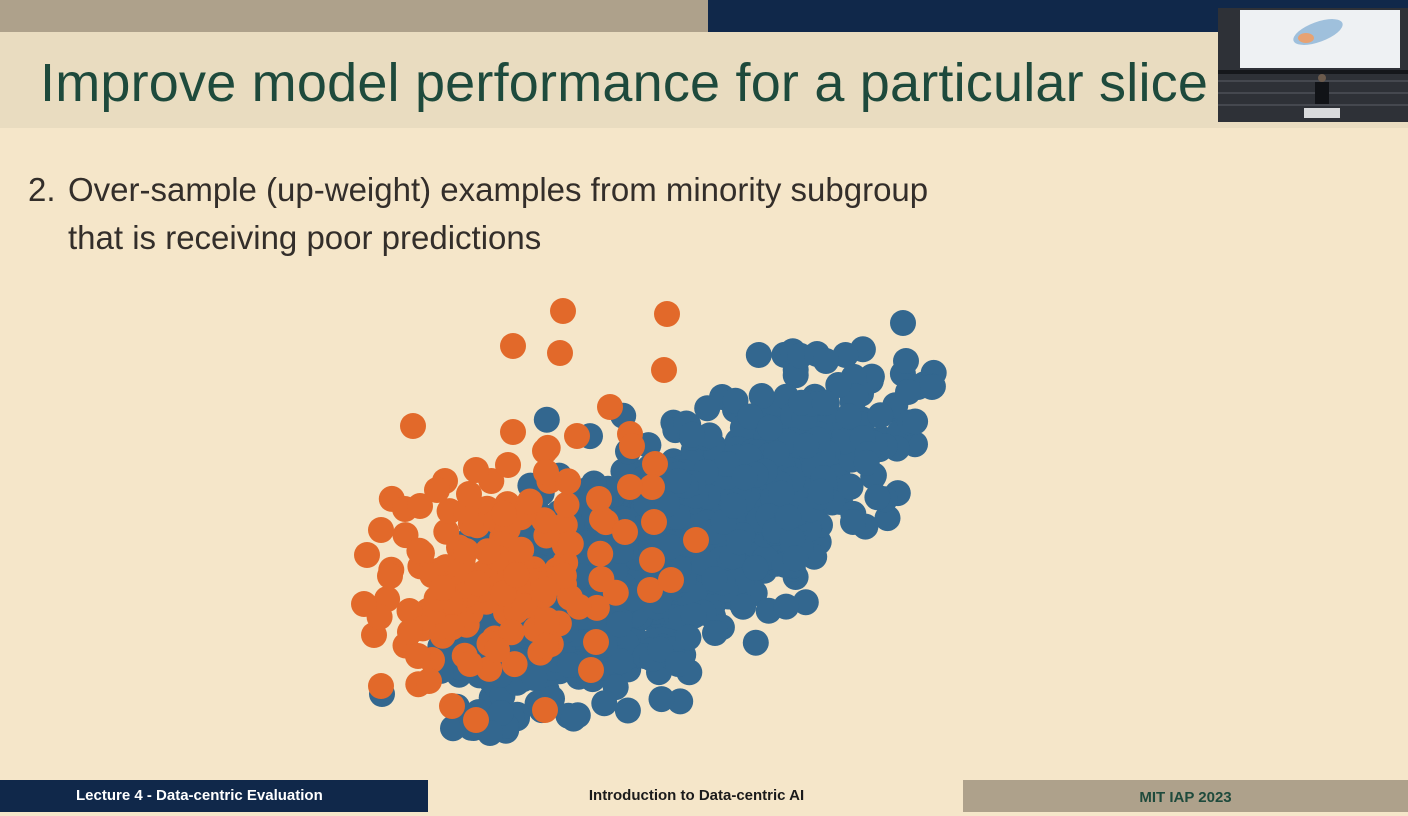  Describe the element at coordinates (354, 16) in the screenshot. I see `top-band-tan` at that location.